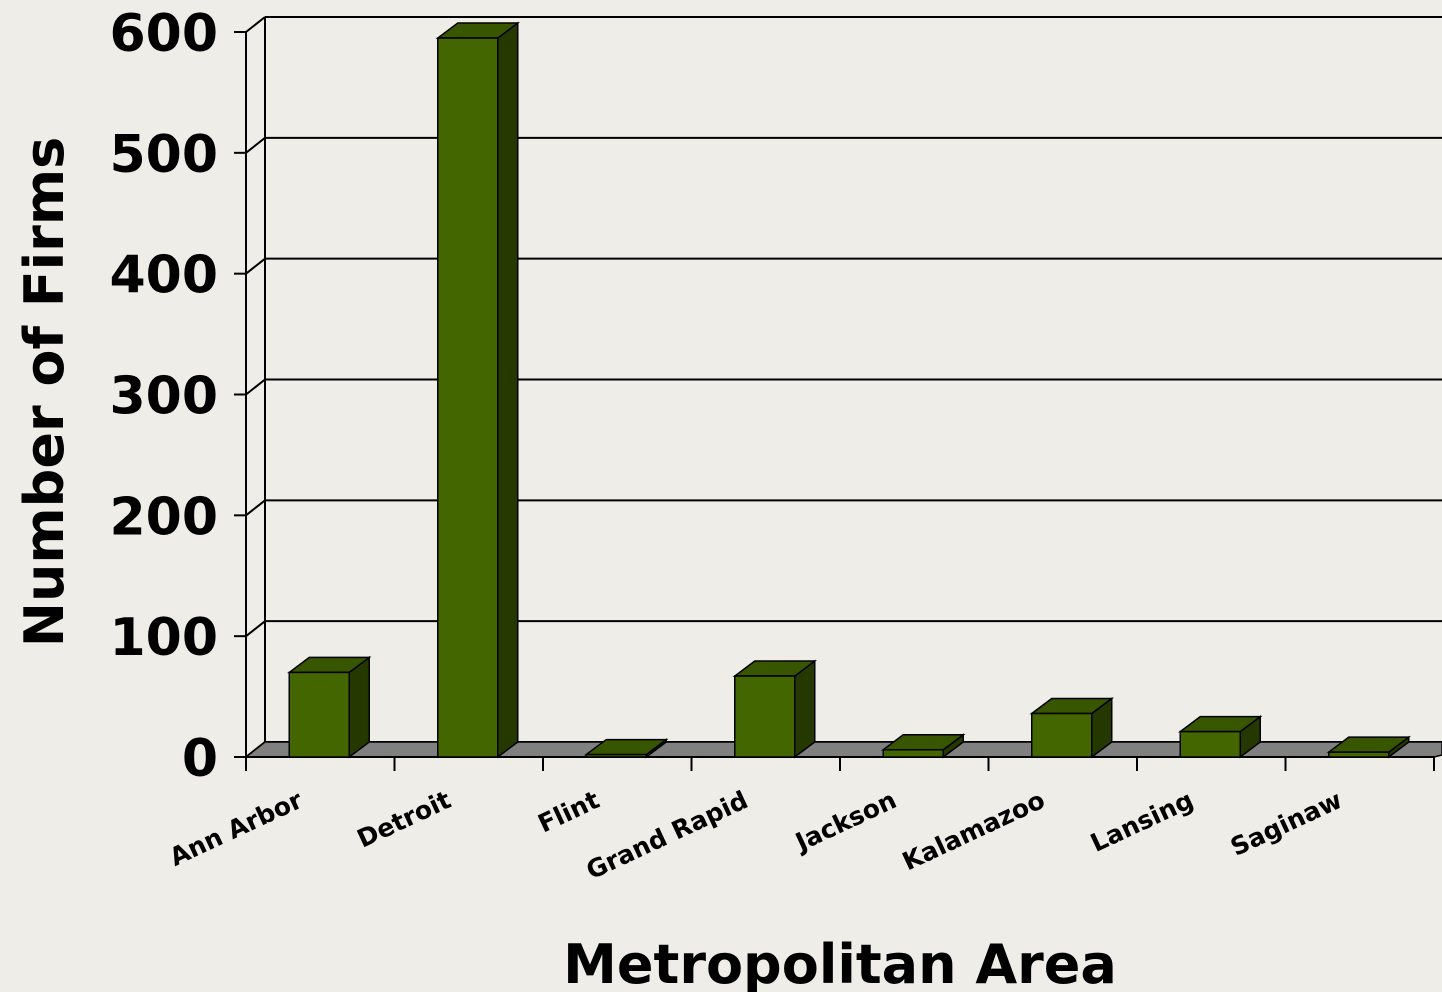 Image resolution: width=1442 pixels, height=992 pixels. Describe the element at coordinates (163, 517) in the screenshot. I see `y-tick-label: 200` at that location.